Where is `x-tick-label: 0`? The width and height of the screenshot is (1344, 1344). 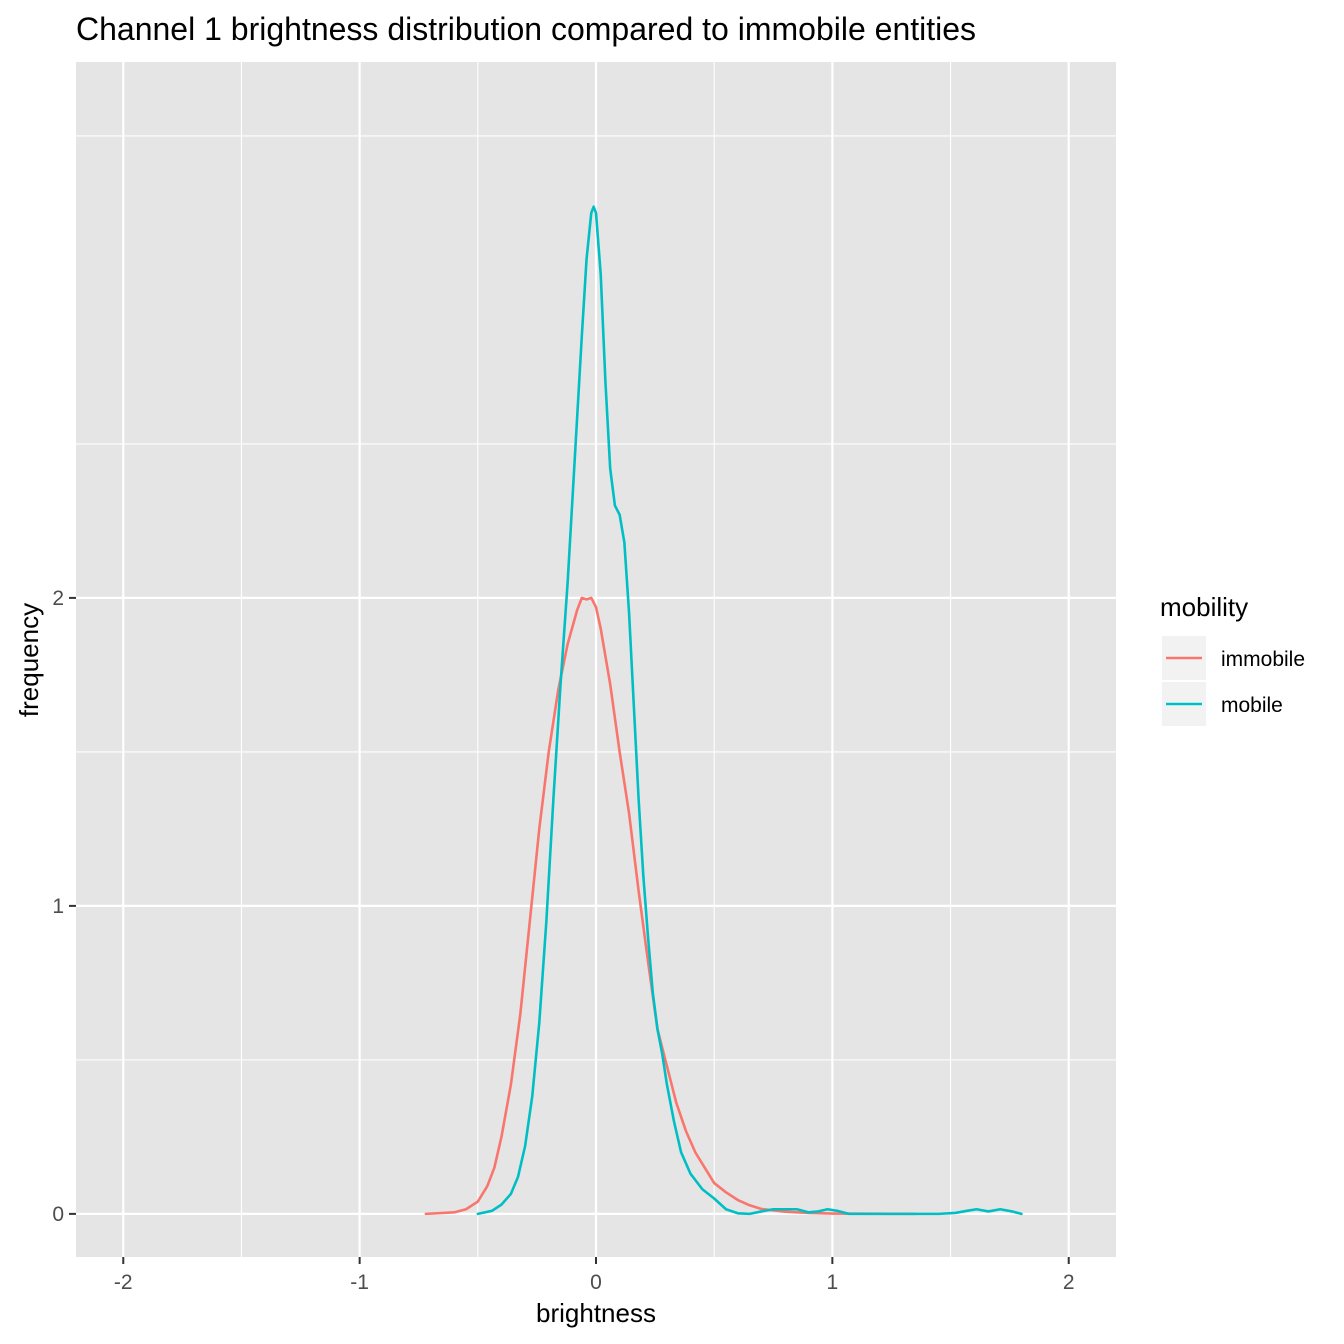 x-tick-label: 0 is located at coordinates (596, 1282).